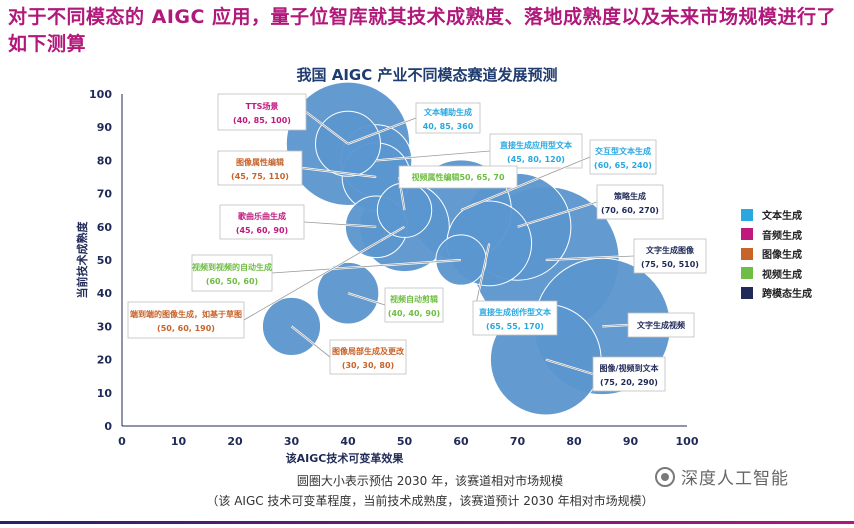 This screenshot has width=854, height=528. I want to click on x-tick-label: 60, so click(461, 441).